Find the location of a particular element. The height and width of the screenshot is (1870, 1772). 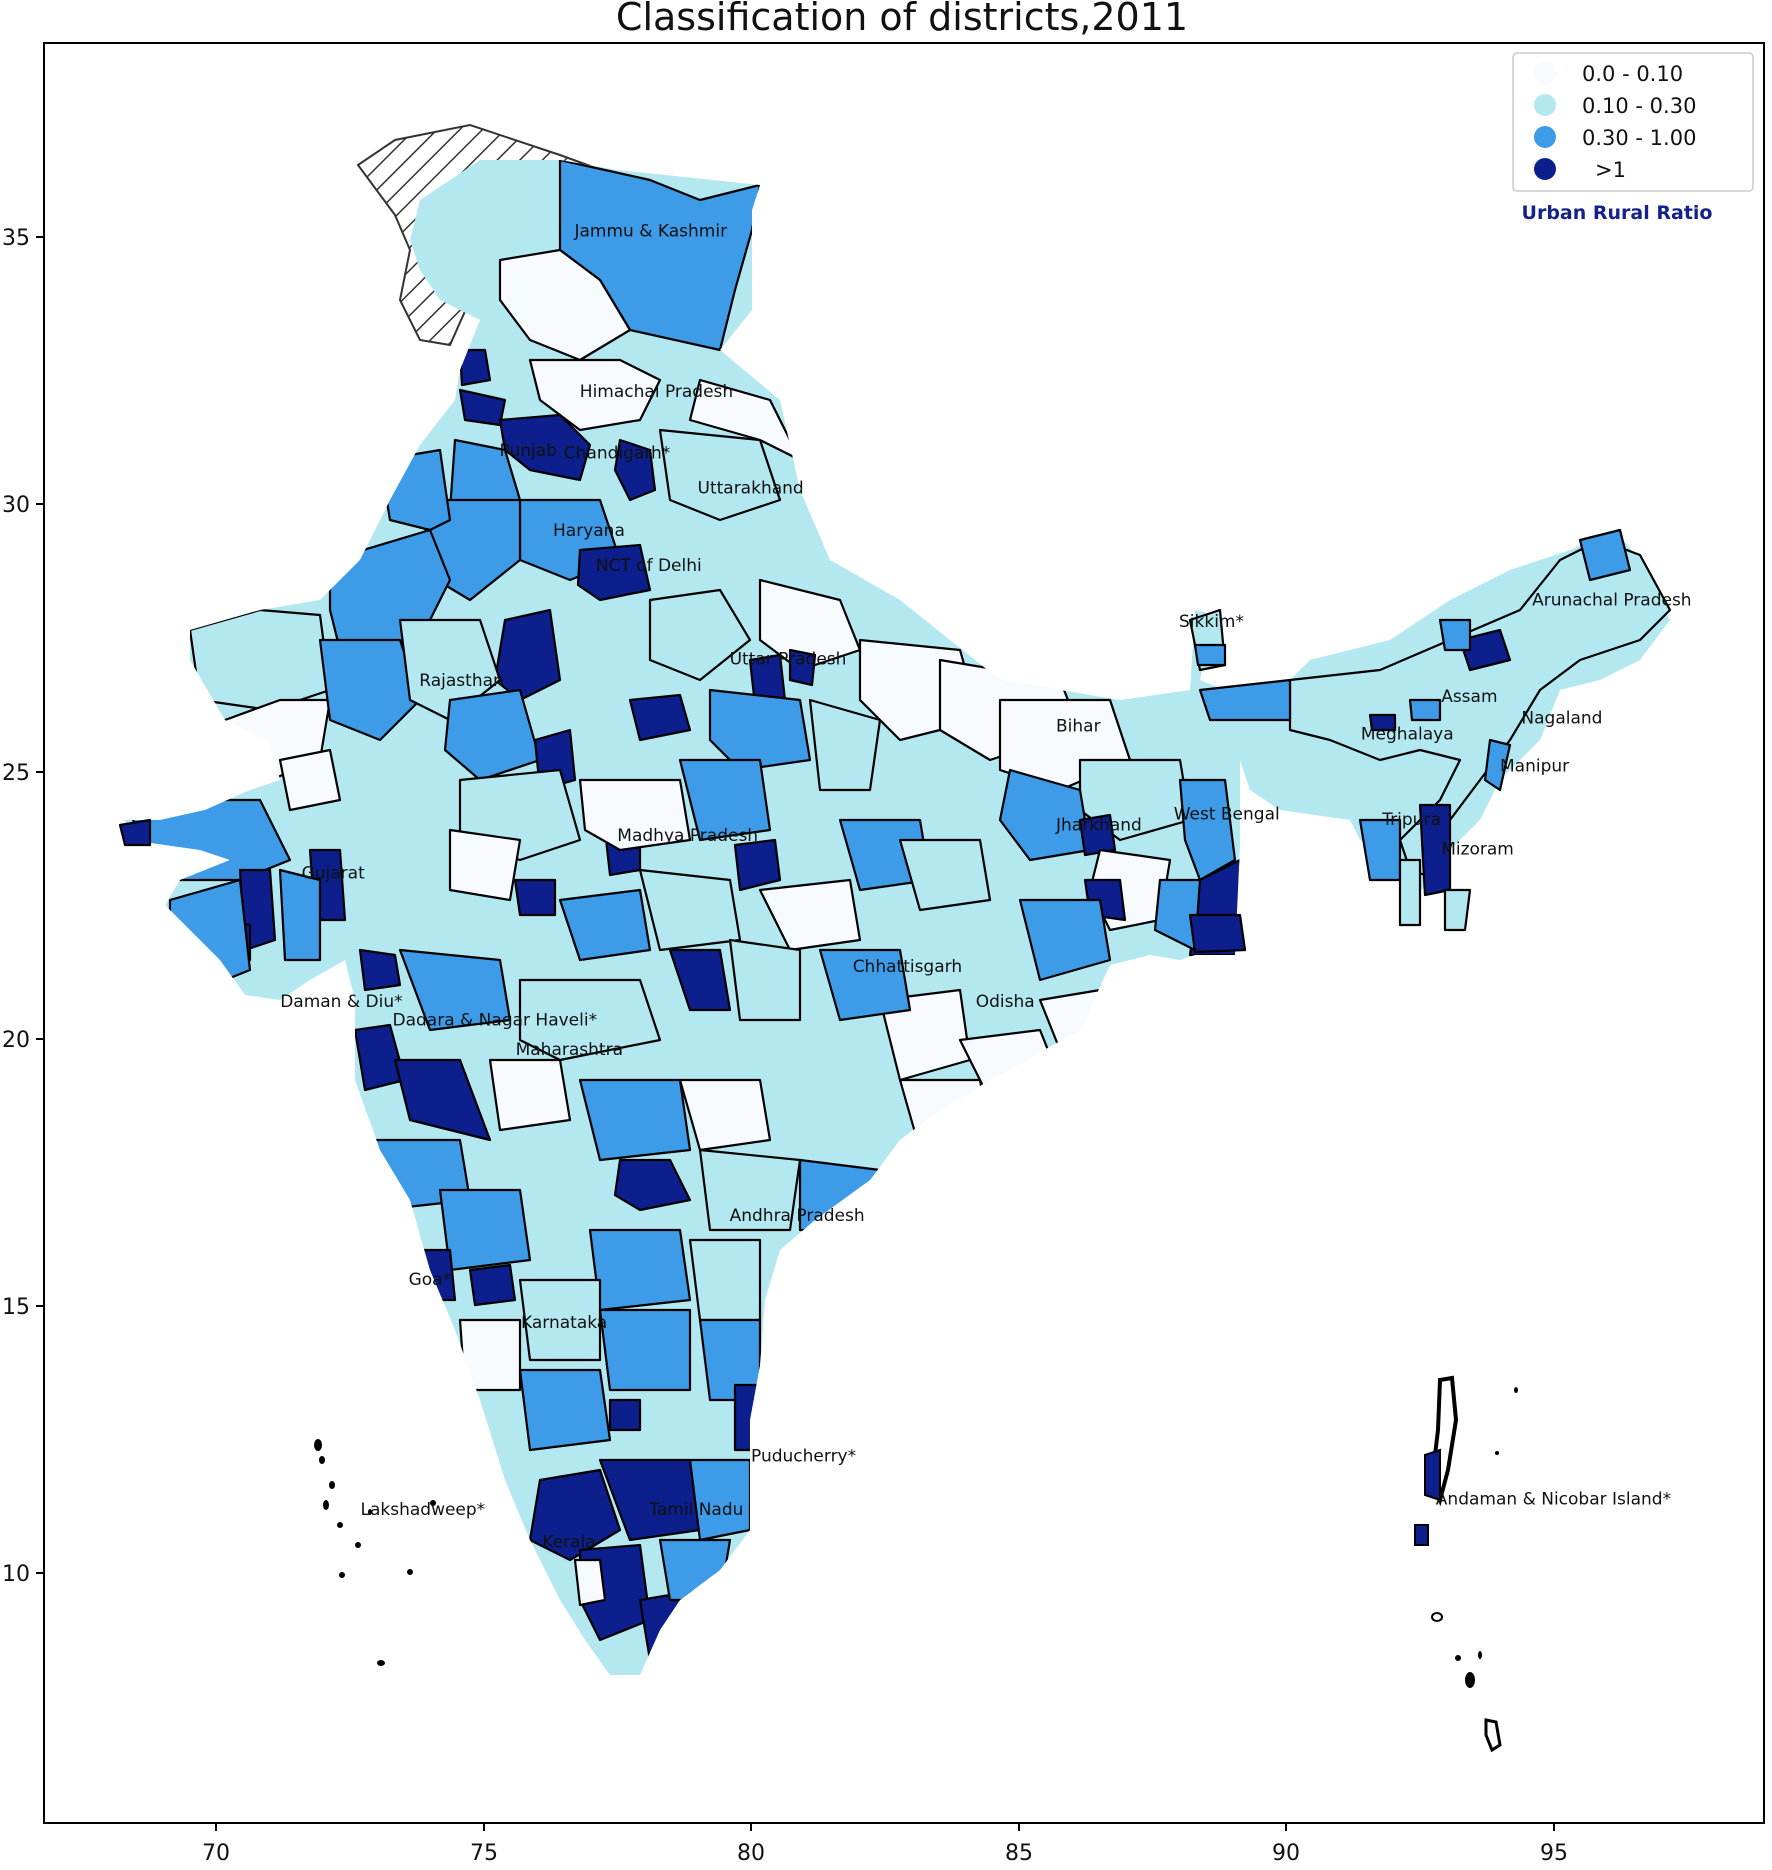

state-label: Daman & Diu* is located at coordinates (341, 1002).